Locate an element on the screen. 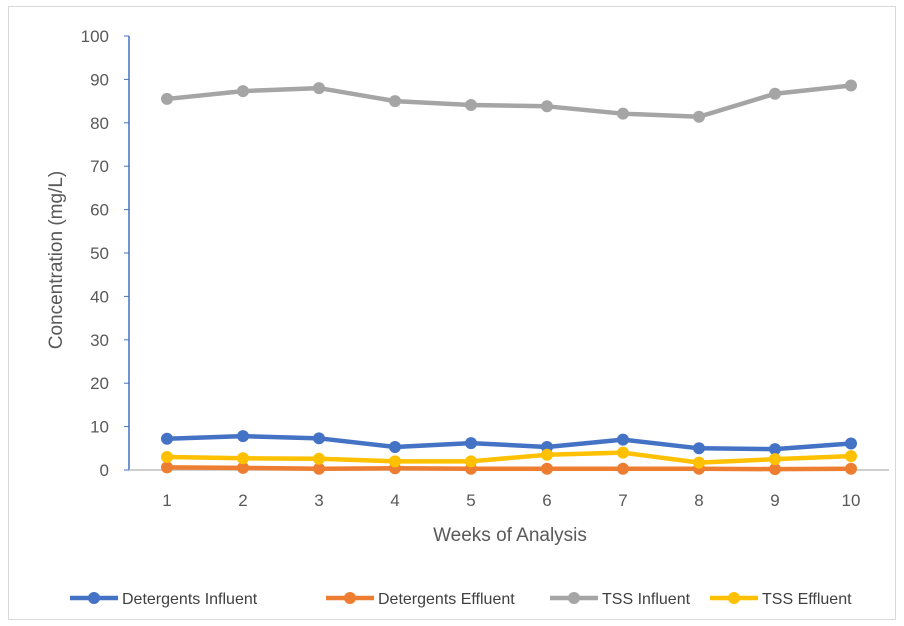 The height and width of the screenshot is (626, 904). legend-item: Detergents Influent is located at coordinates (164, 599).